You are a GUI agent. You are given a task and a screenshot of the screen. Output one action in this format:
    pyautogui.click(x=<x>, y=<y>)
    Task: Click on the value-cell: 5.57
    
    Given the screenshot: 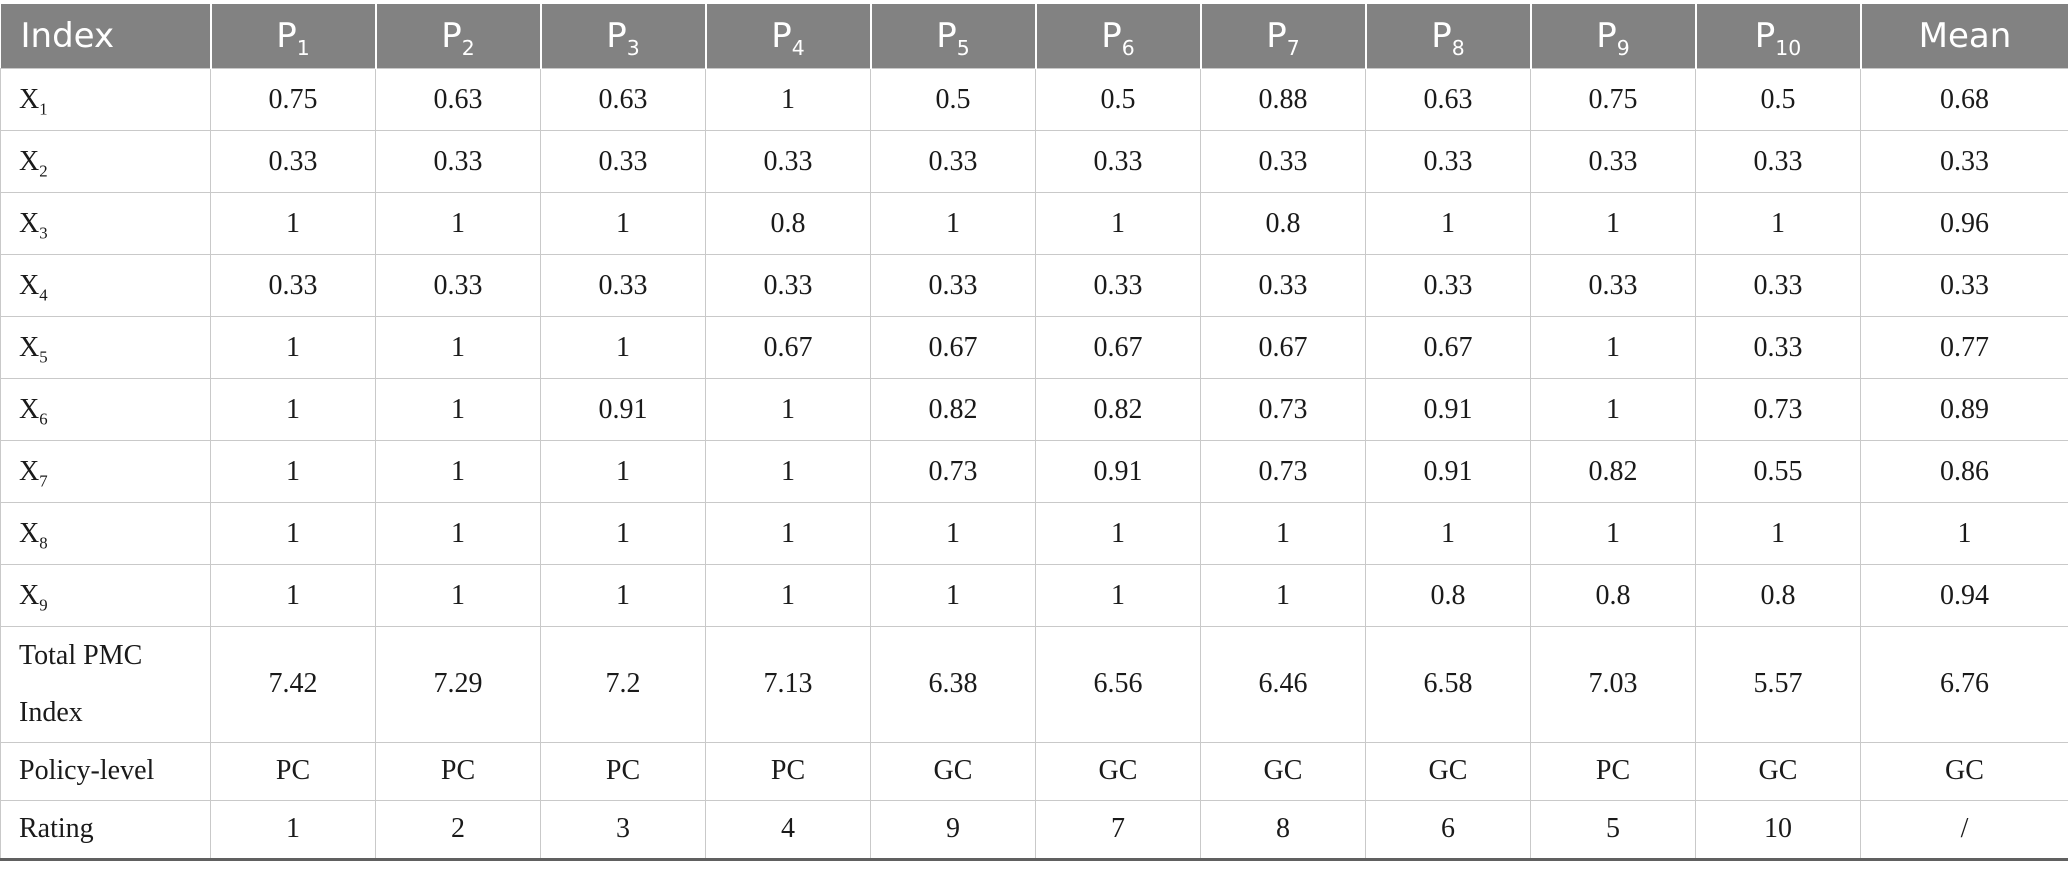 What is the action you would take?
    pyautogui.click(x=1778, y=684)
    